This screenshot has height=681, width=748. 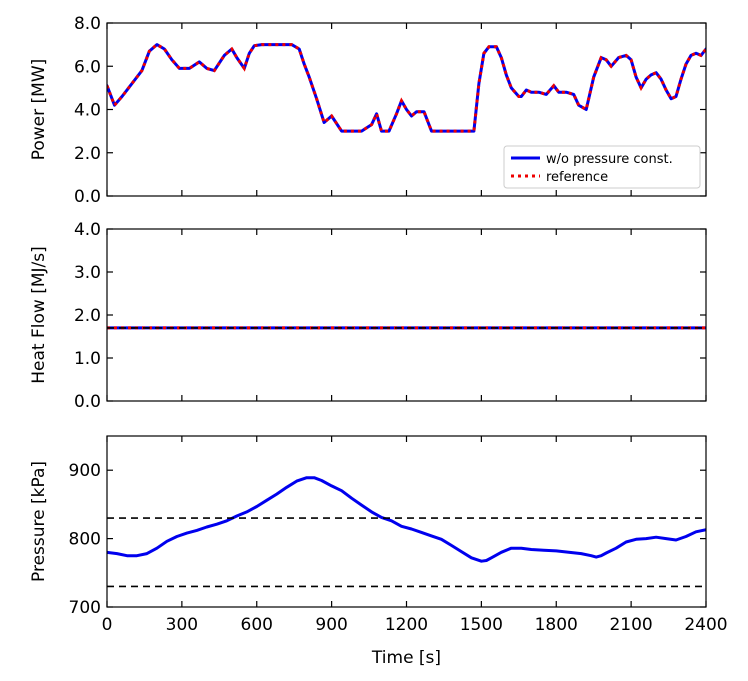 What do you see at coordinates (182, 625) in the screenshot?
I see `pressure-xtick-label: 300` at bounding box center [182, 625].